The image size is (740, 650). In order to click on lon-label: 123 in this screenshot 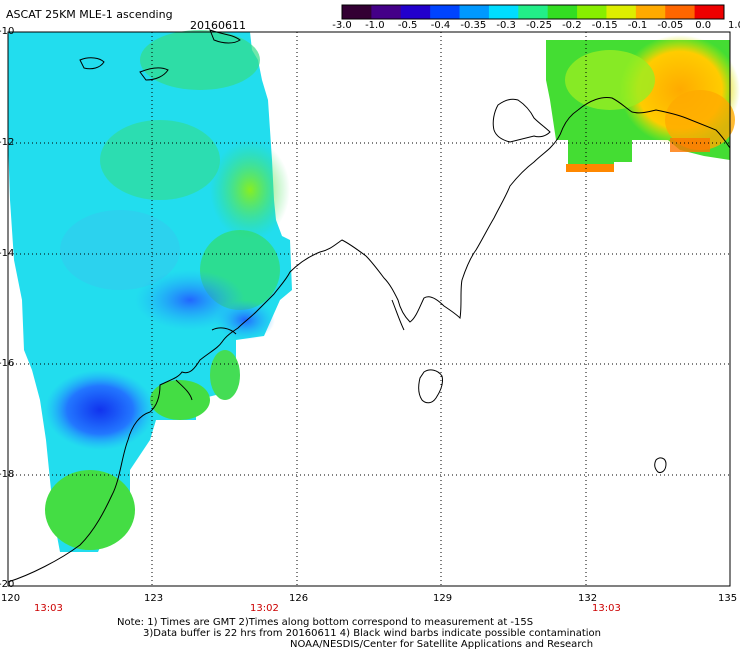, I will do `click(154, 598)`.